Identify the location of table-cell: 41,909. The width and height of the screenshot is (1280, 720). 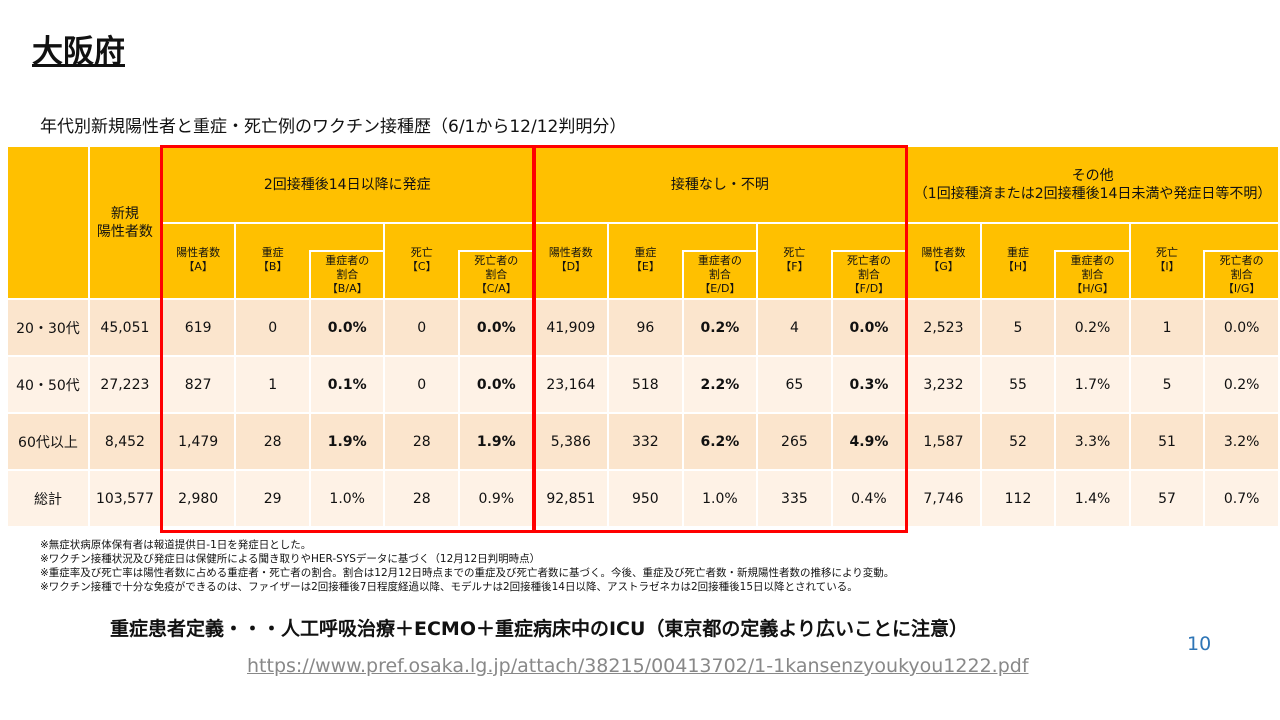
(571, 327).